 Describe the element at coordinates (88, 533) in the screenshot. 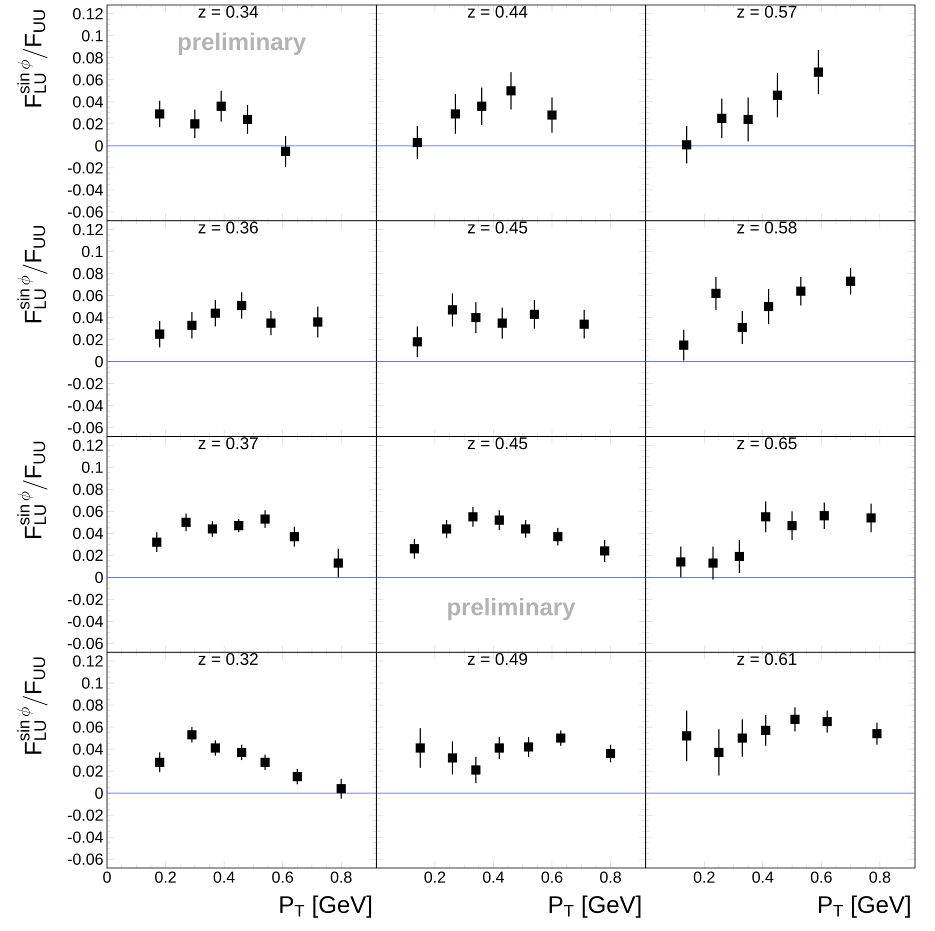

I see `y-tick-label: 0.04` at that location.